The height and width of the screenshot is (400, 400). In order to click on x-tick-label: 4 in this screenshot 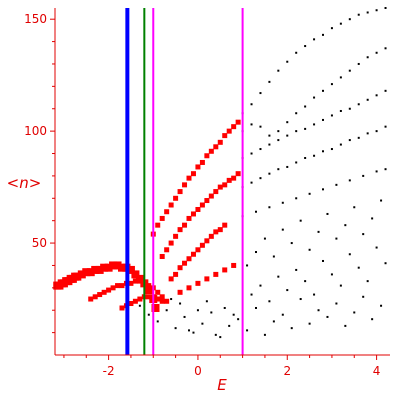, I will do `click(377, 371)`.